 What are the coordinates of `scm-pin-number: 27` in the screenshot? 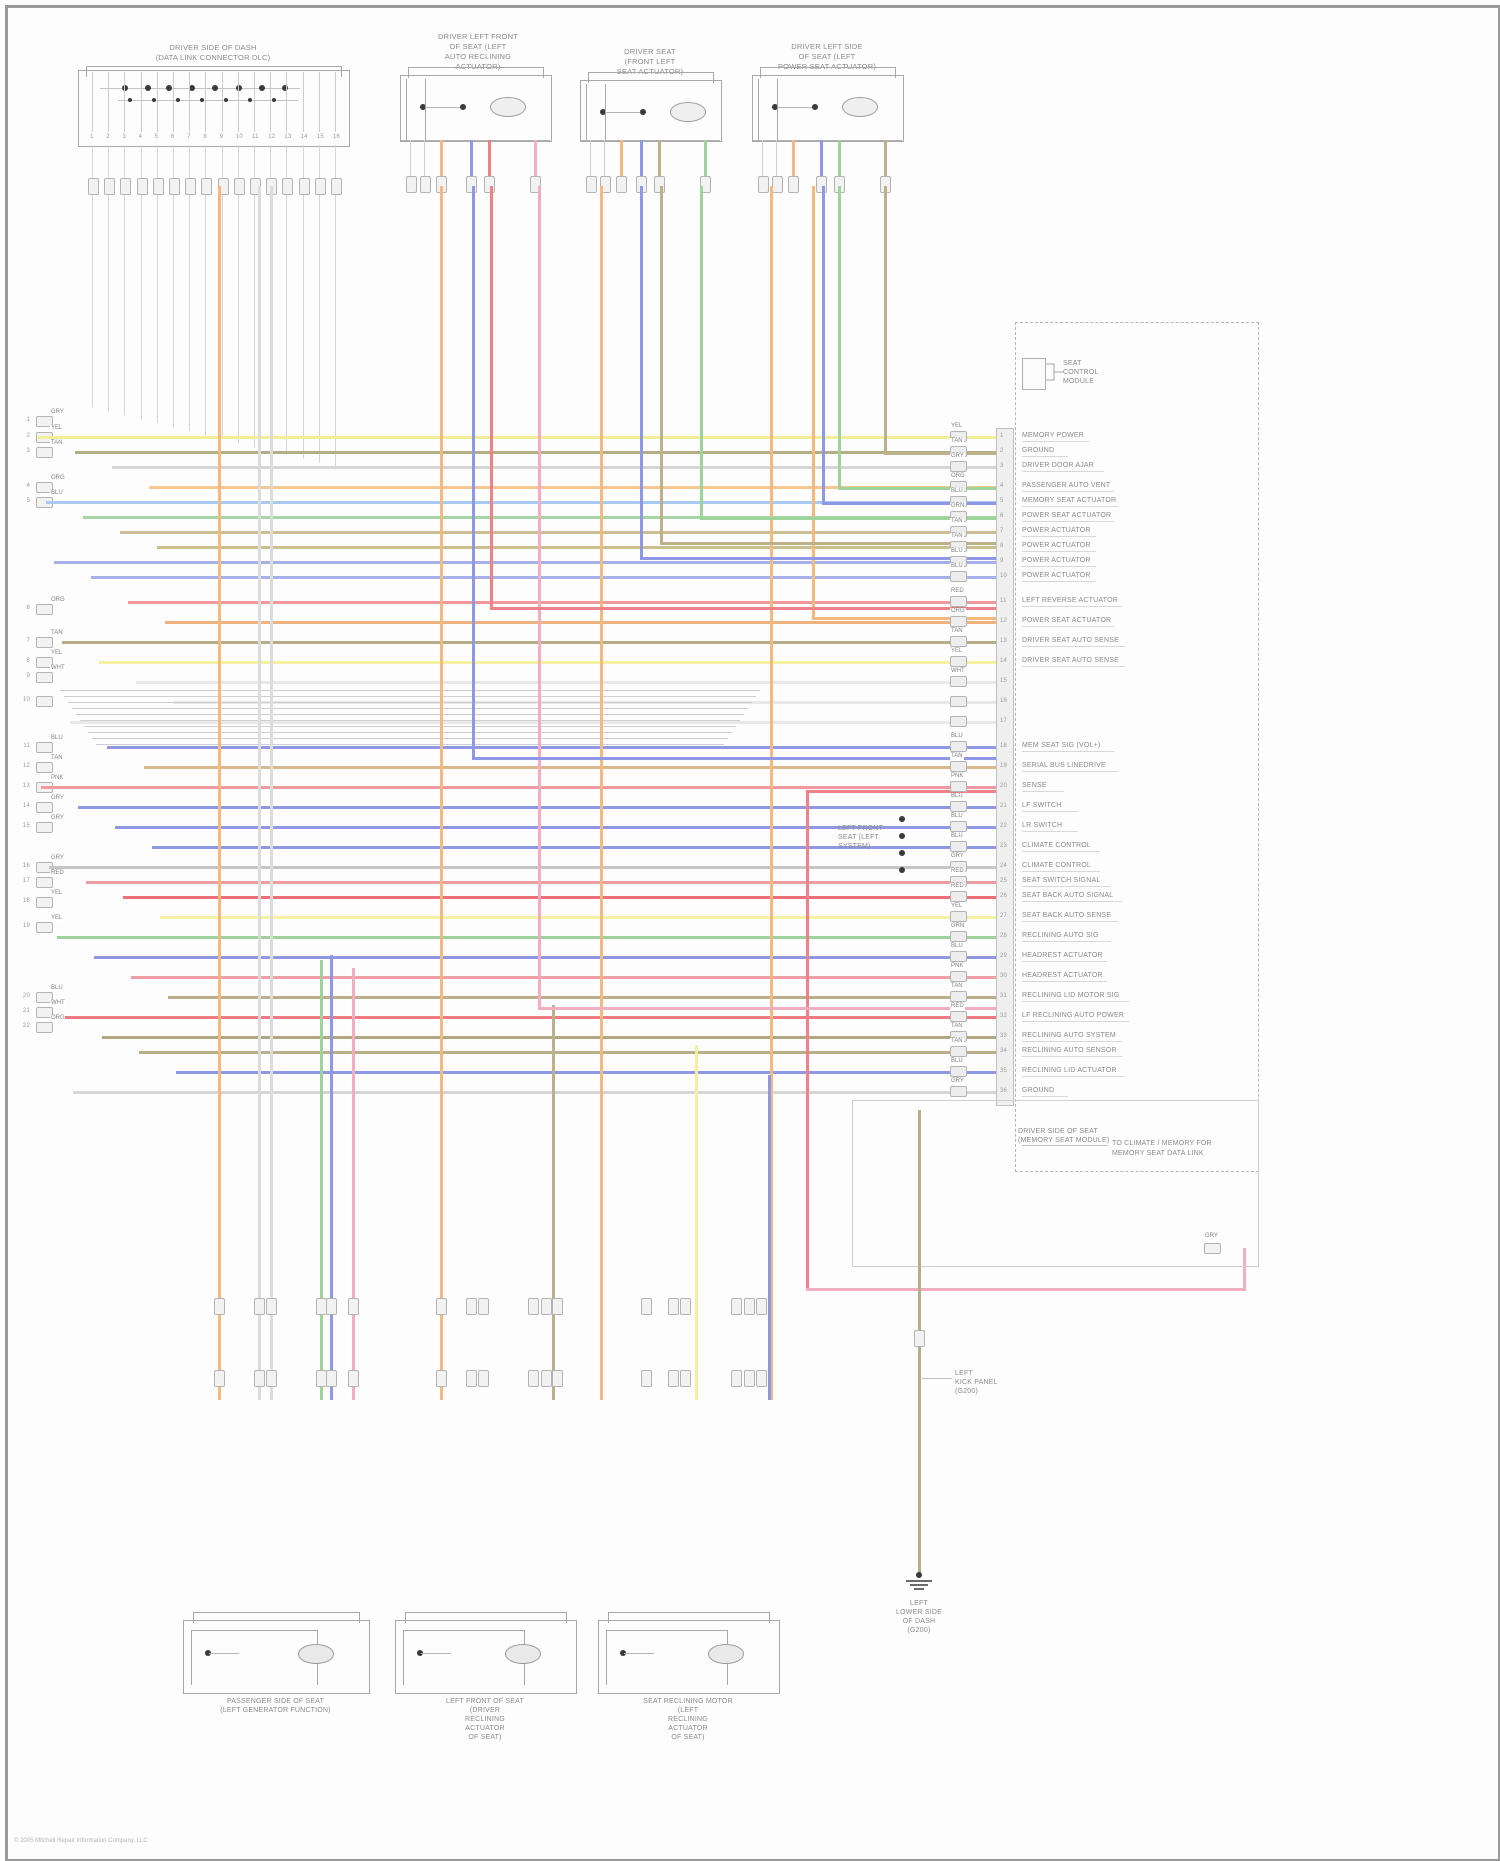 It's located at (1004, 916).